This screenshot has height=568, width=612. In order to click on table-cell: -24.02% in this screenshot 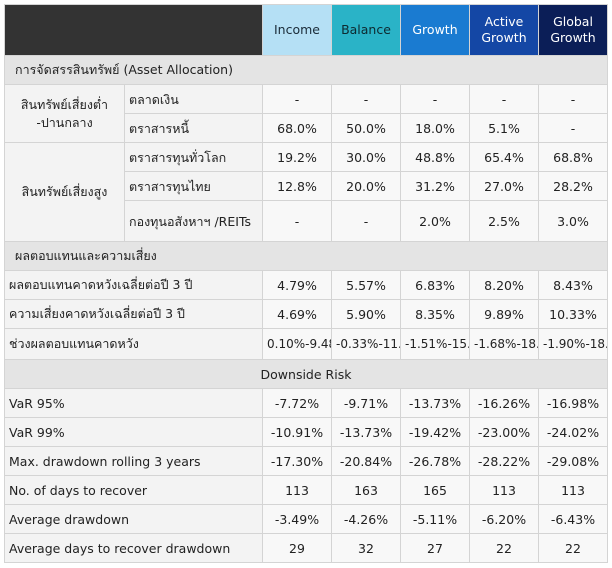, I will do `click(573, 432)`.